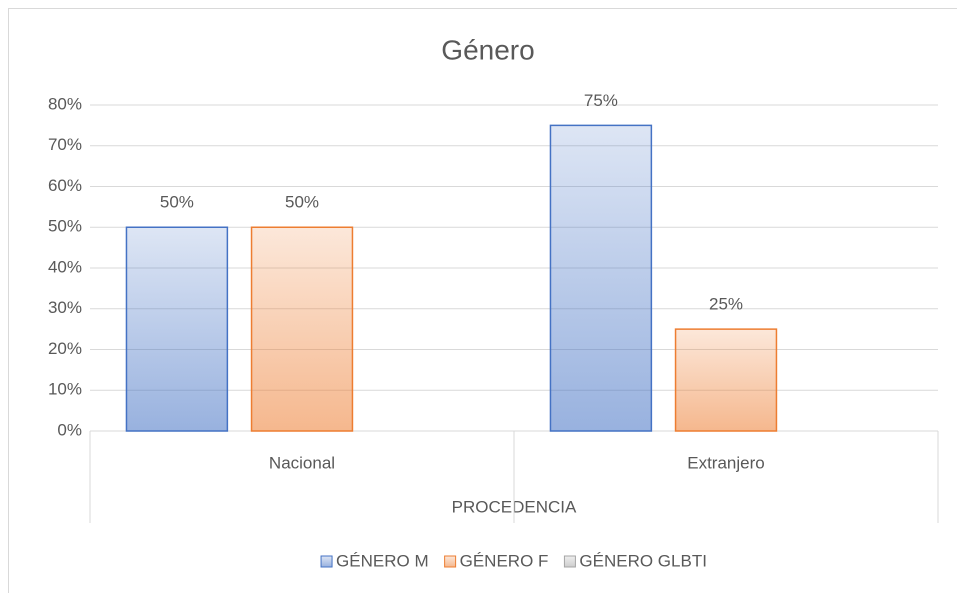 The width and height of the screenshot is (957, 593). Describe the element at coordinates (725, 462) in the screenshot. I see `x-tick-label: Extranjero` at that location.